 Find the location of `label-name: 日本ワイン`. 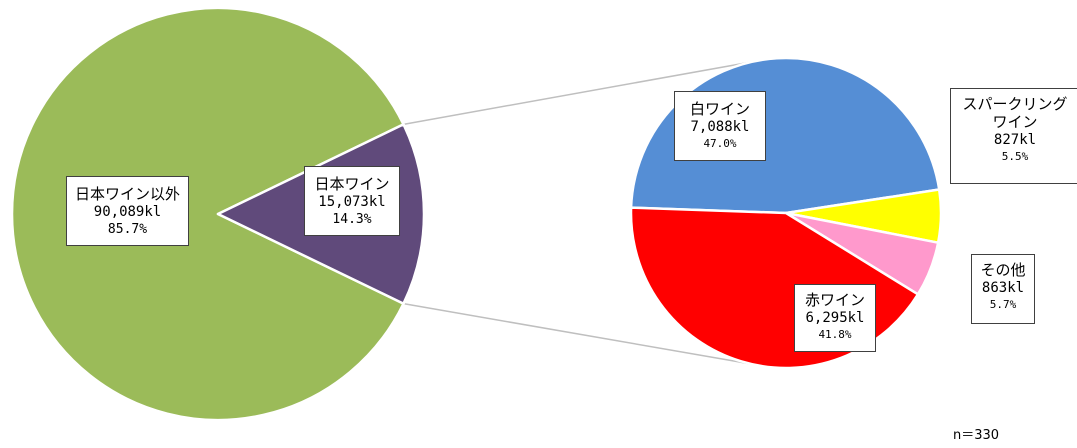

label-name: 日本ワイン is located at coordinates (352, 184).